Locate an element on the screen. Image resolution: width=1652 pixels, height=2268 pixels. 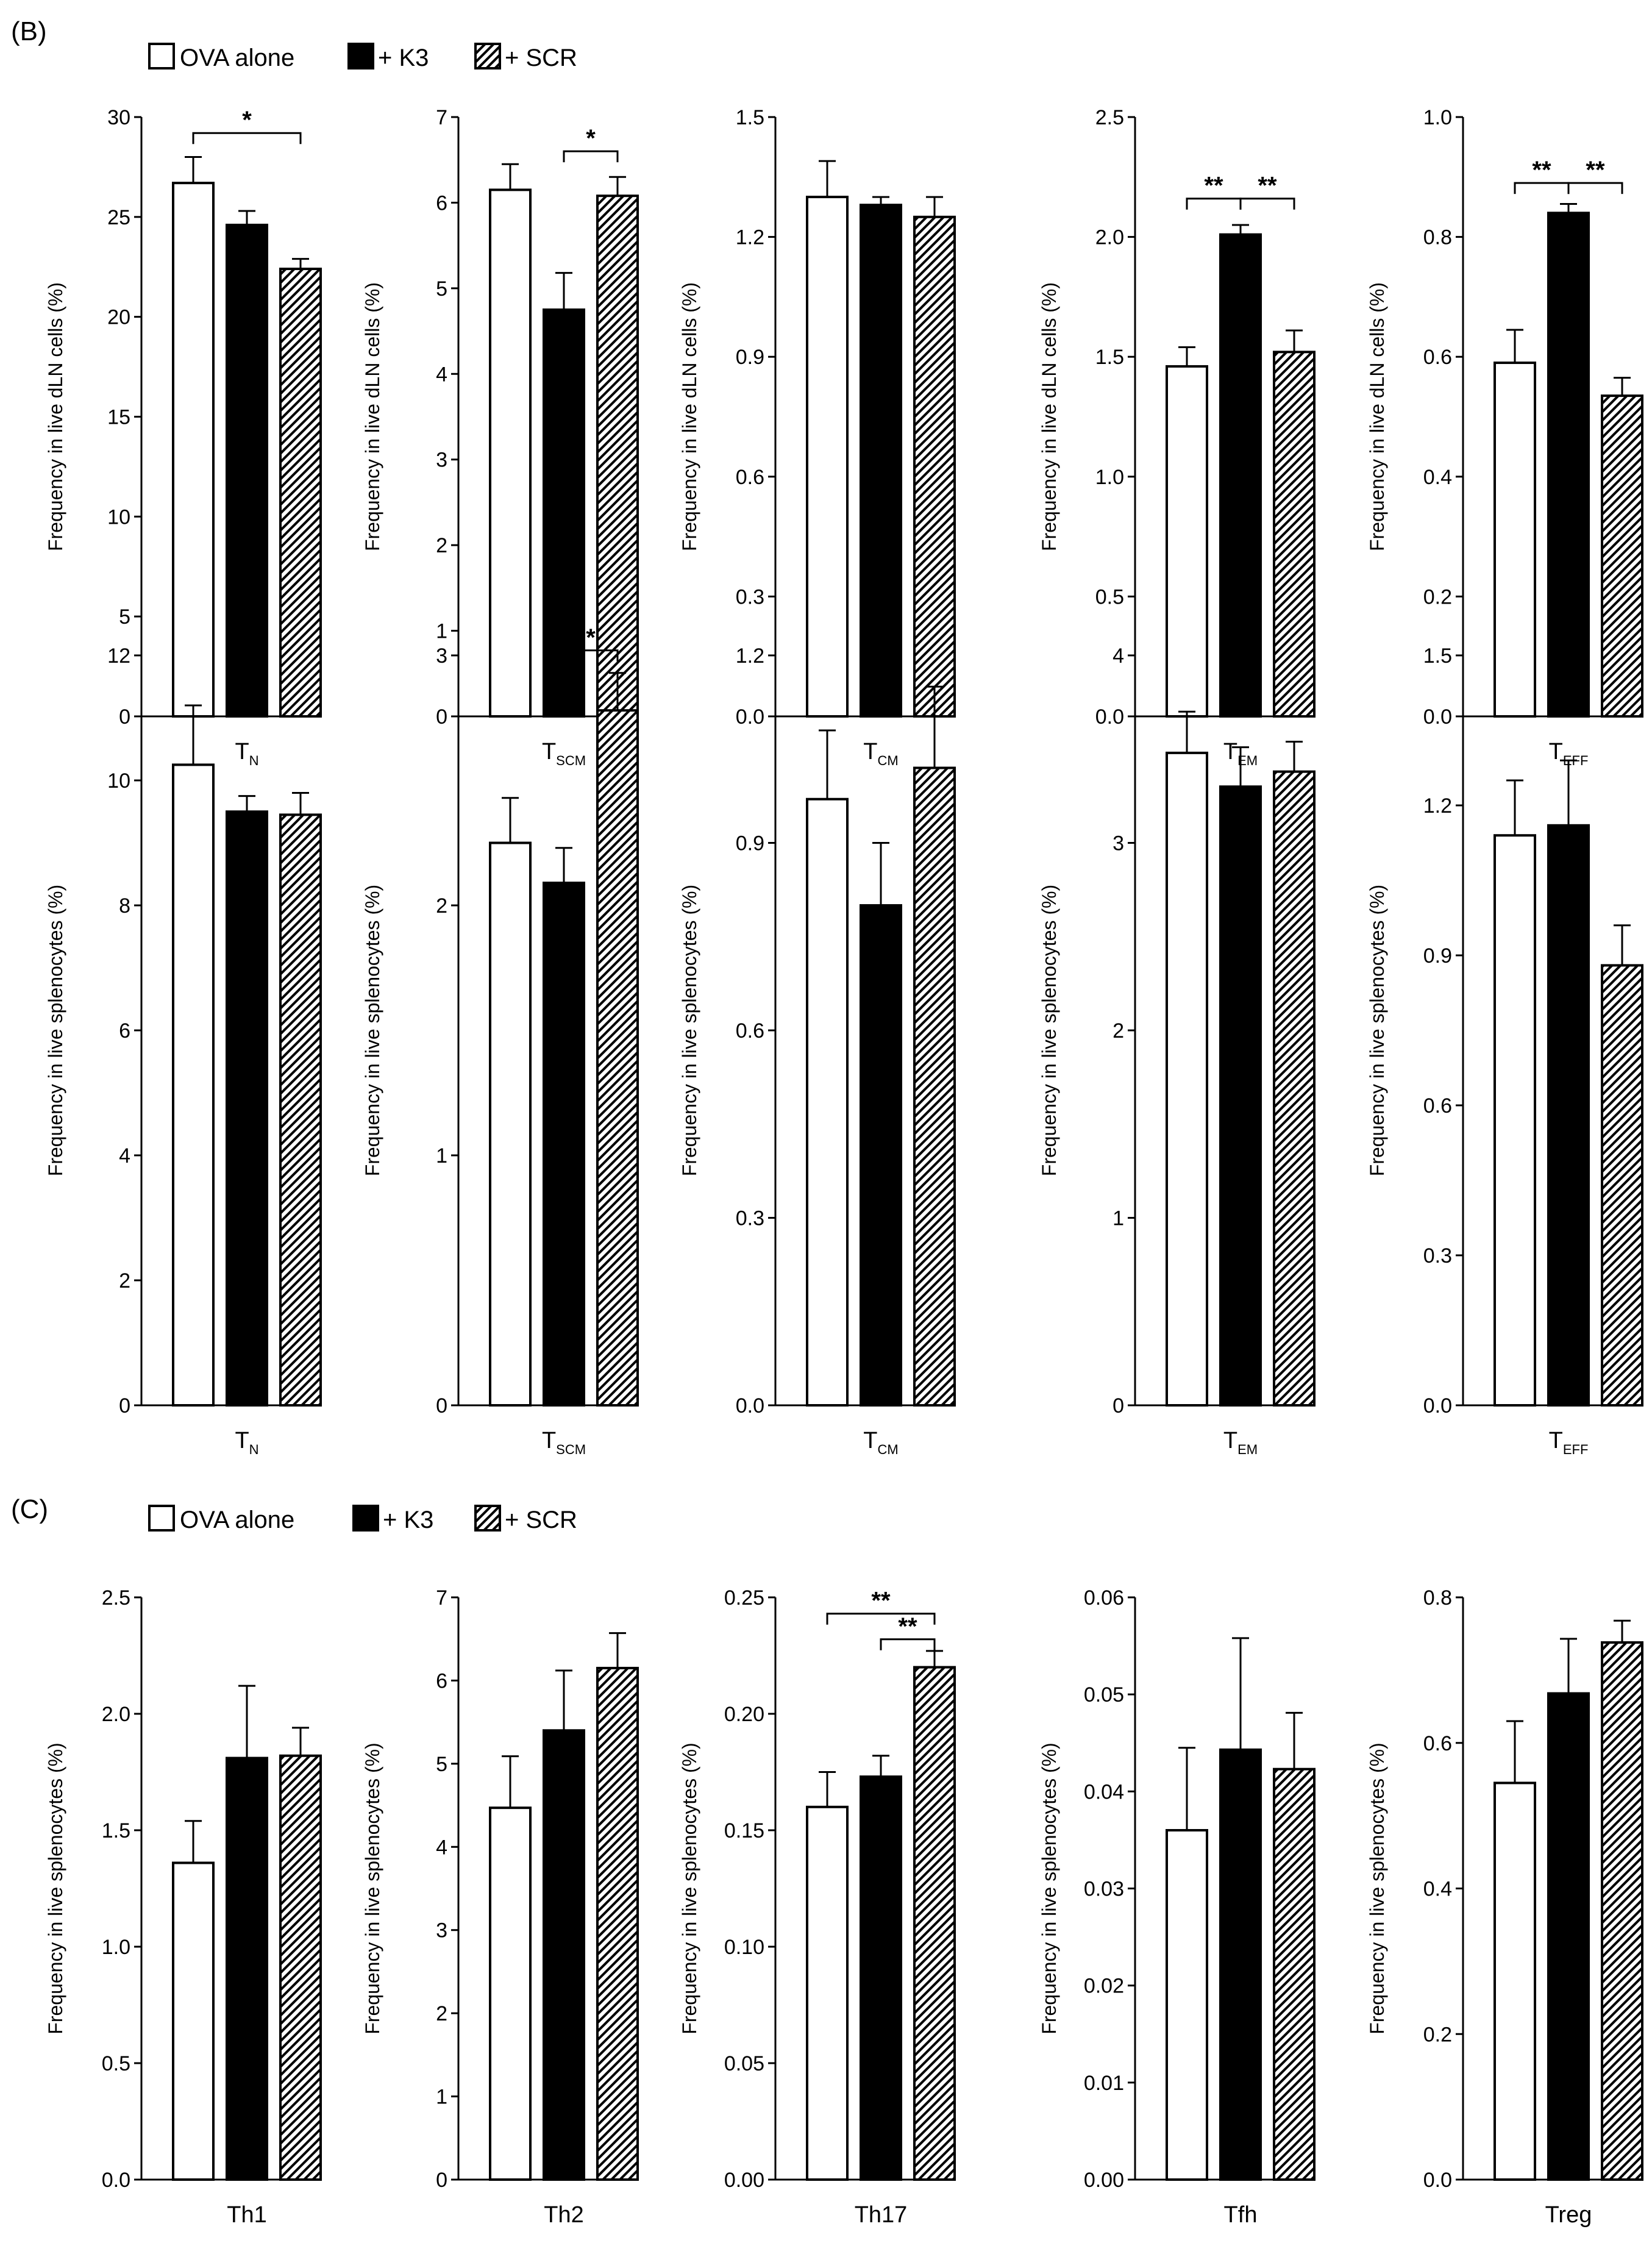
y-tick-label: 8 is located at coordinates (124, 906).